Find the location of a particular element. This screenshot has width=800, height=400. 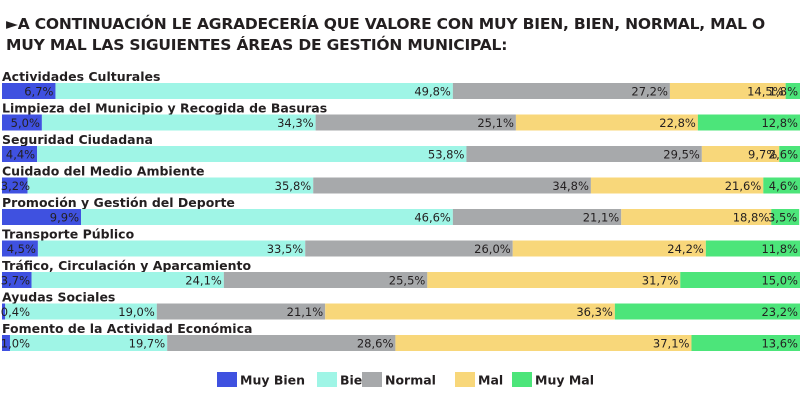

value-label-mal: 31,7% is located at coordinates (660, 281).